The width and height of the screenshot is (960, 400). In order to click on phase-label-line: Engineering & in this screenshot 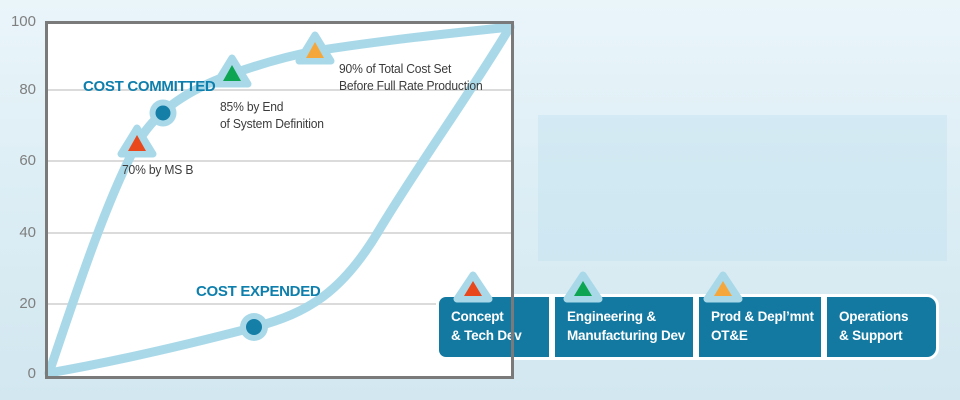, I will do `click(611, 316)`.